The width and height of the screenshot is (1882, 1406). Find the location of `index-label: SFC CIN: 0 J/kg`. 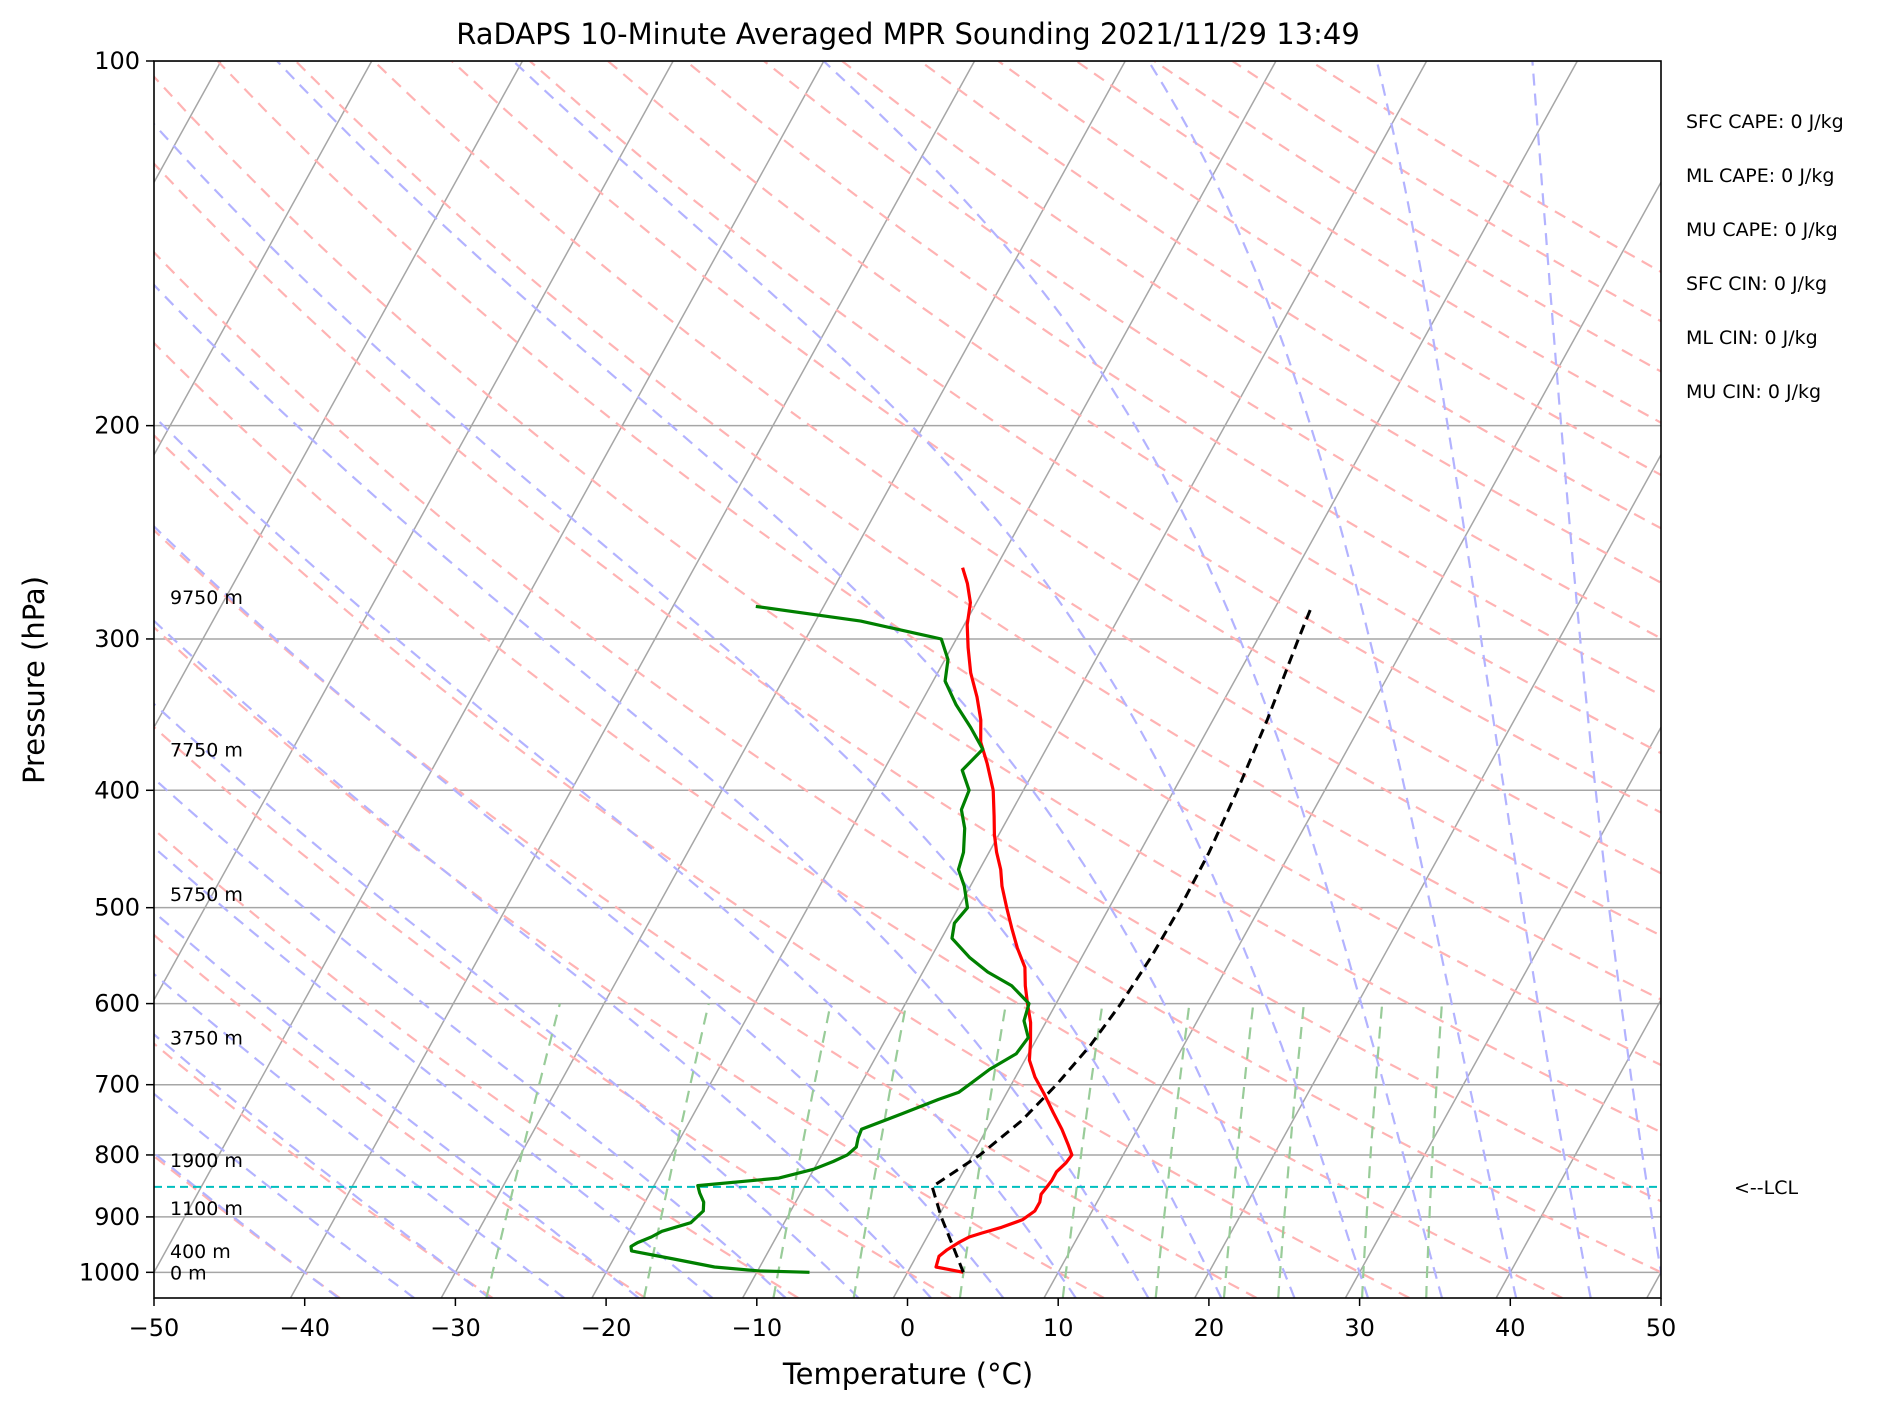

index-label: SFC CIN: 0 J/kg is located at coordinates (1756, 284).